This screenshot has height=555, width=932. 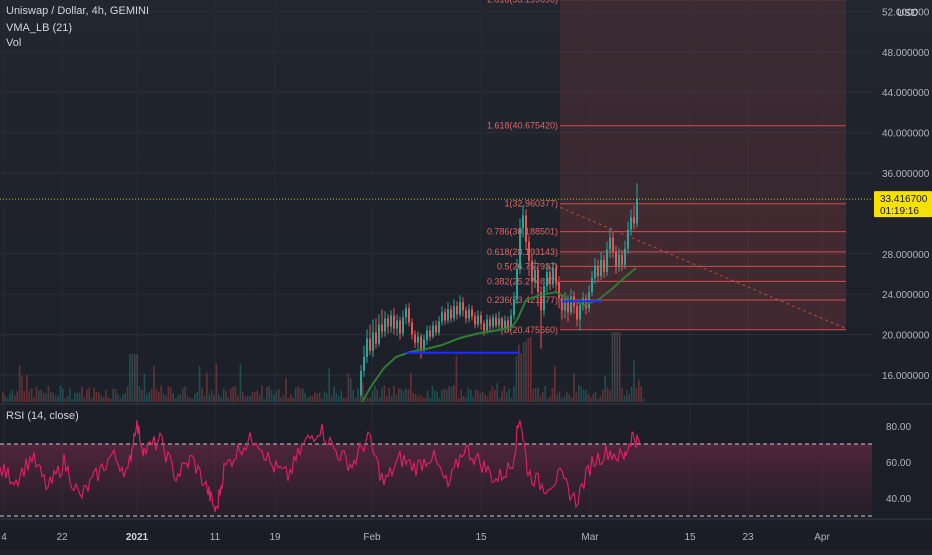 I want to click on price-axis-tick: 24.000000, so click(x=906, y=295).